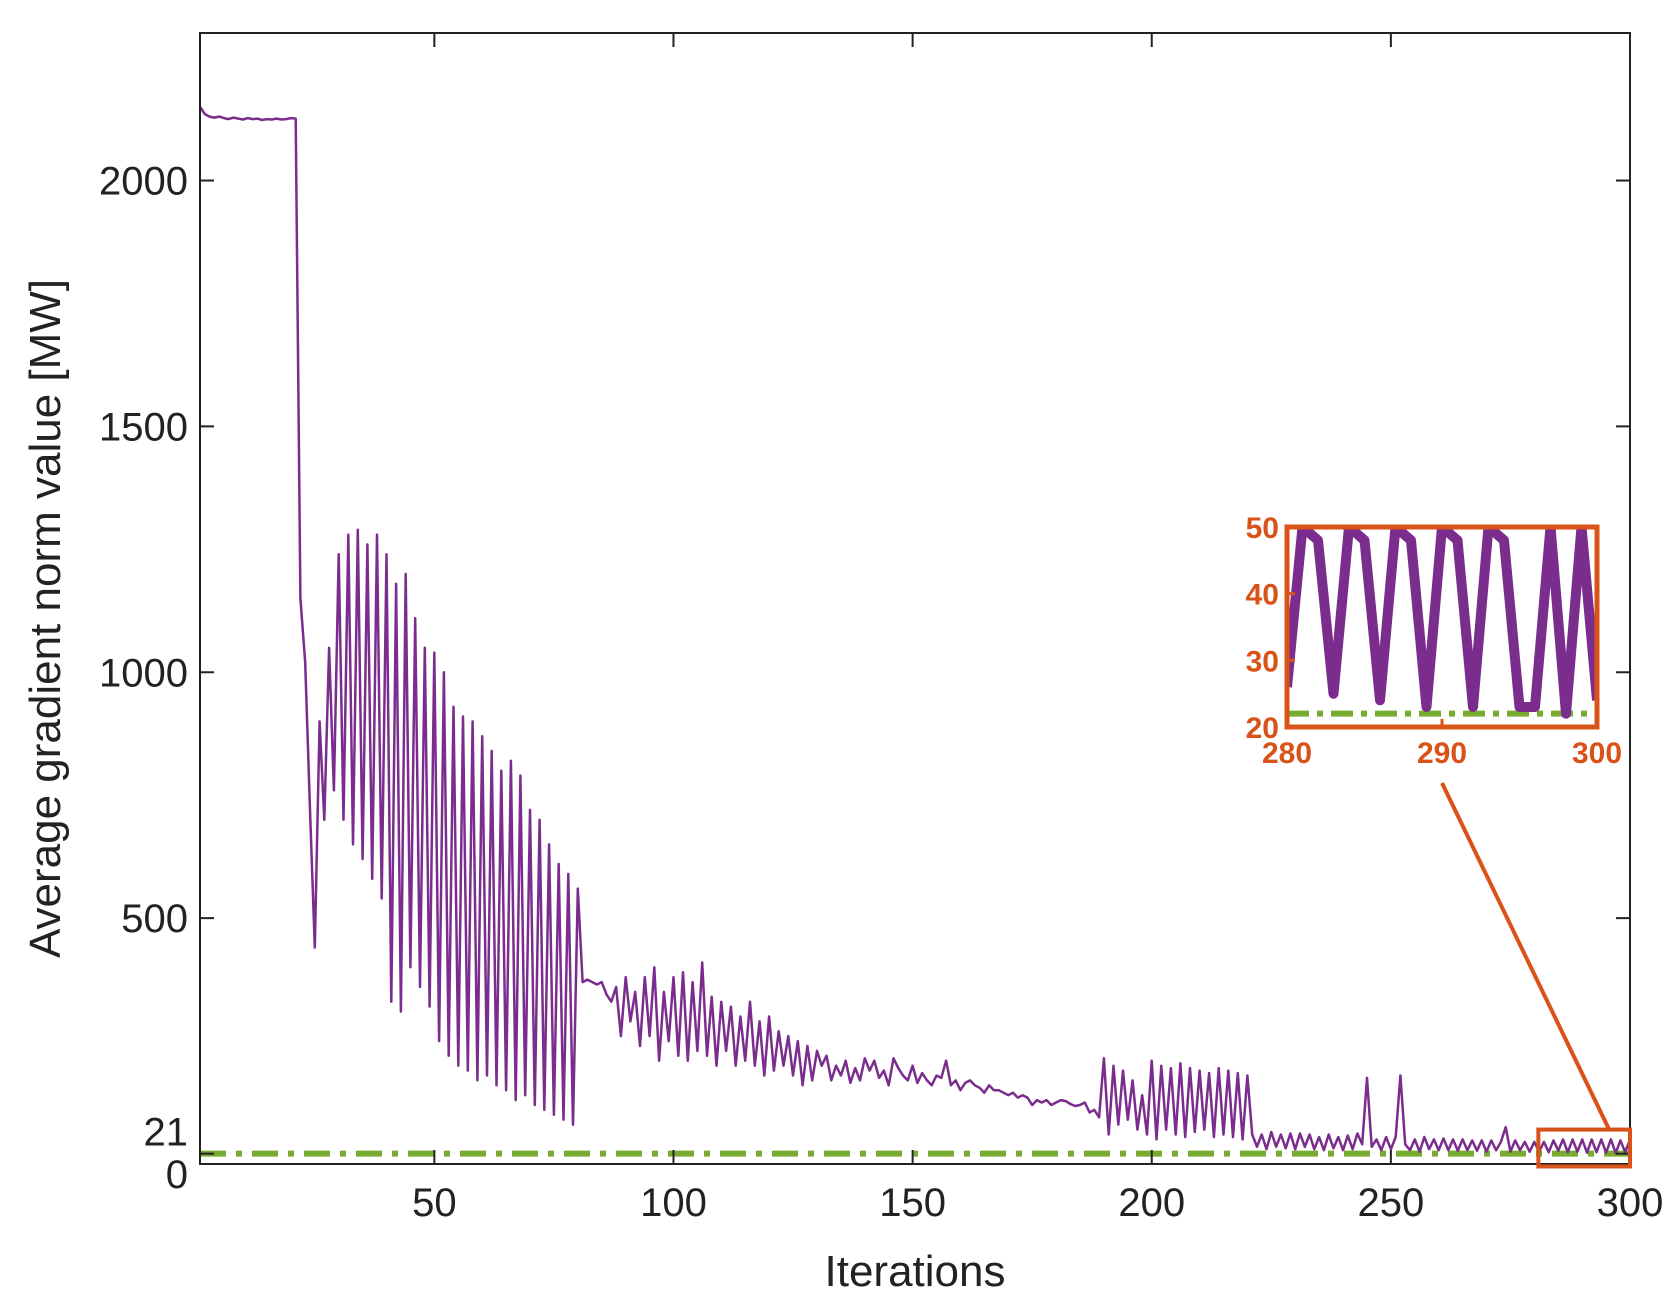  I want to click on x-tick-label: 150, so click(912, 1203).